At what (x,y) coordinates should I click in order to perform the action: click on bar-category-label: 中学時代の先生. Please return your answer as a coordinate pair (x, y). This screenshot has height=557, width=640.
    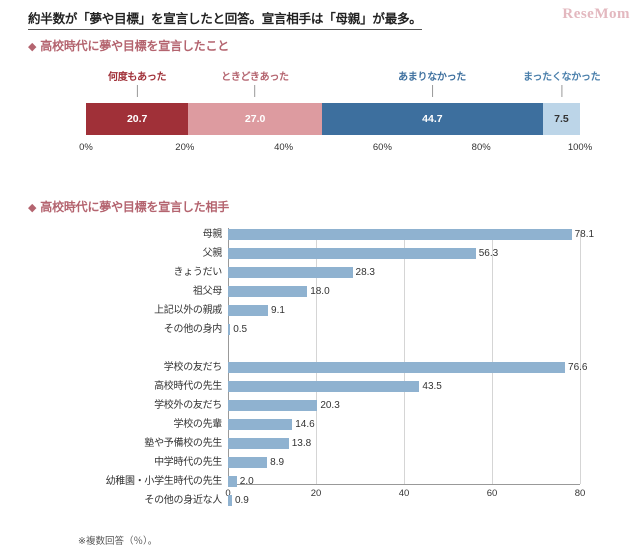
    Looking at the image, I should click on (188, 462).